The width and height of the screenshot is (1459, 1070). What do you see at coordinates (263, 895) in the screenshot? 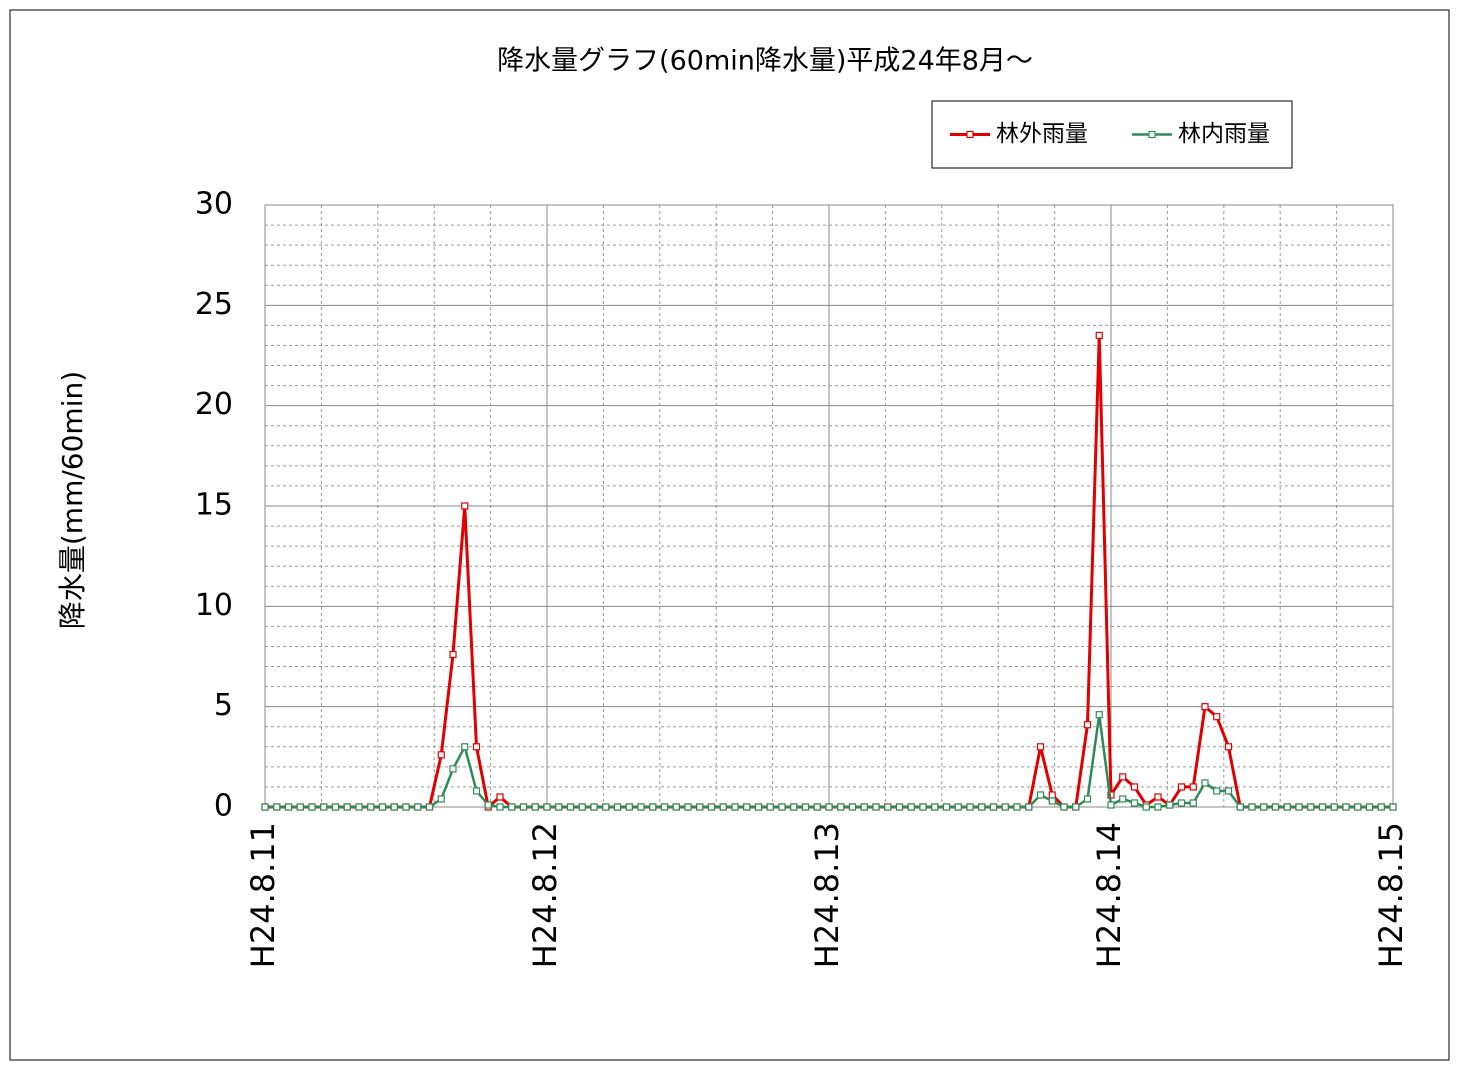
I see `x-tick-label: H24.8.11` at bounding box center [263, 895].